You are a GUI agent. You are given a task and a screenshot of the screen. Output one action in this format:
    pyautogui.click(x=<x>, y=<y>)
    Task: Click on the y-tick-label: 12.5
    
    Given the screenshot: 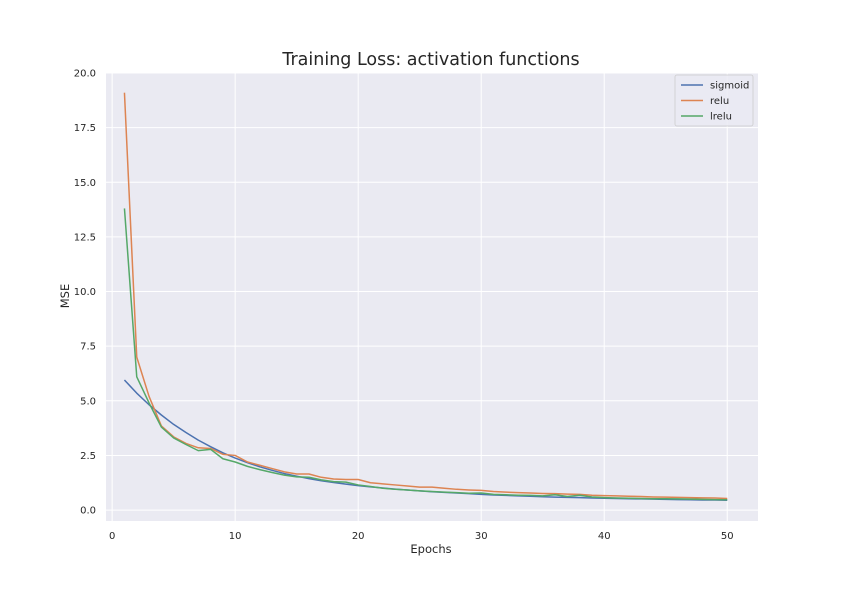 What is the action you would take?
    pyautogui.click(x=85, y=237)
    